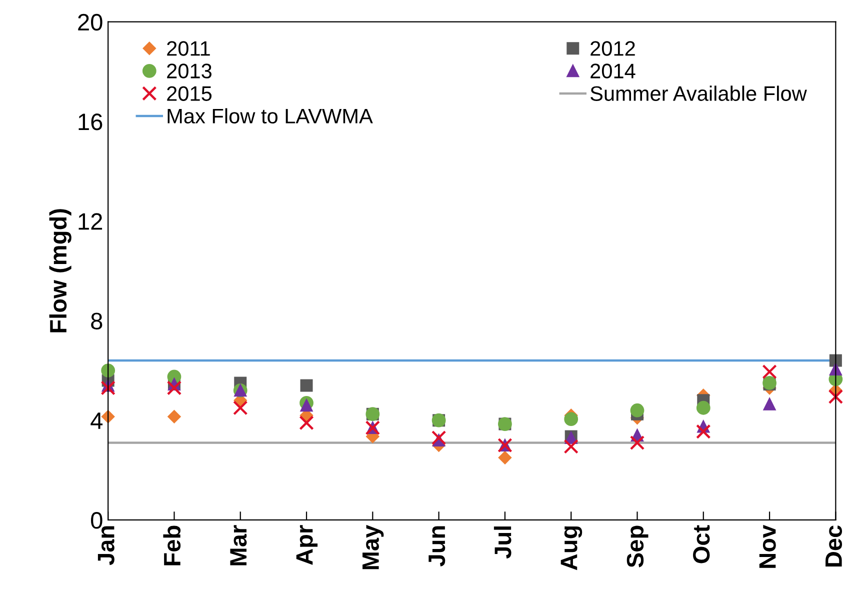 This screenshot has width=851, height=606. Describe the element at coordinates (90, 122) in the screenshot. I see `y-tick-label: 16` at that location.